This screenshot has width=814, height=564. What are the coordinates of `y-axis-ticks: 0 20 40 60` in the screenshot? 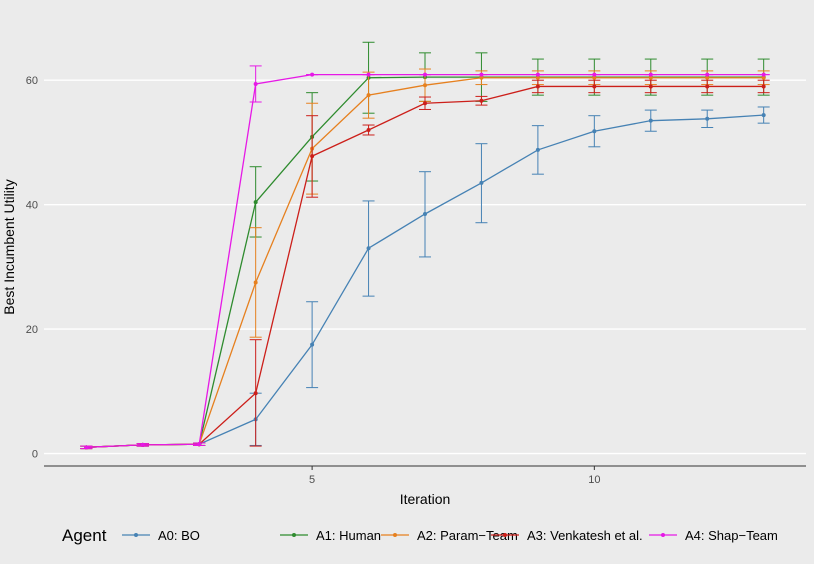 It's located at (32, 267).